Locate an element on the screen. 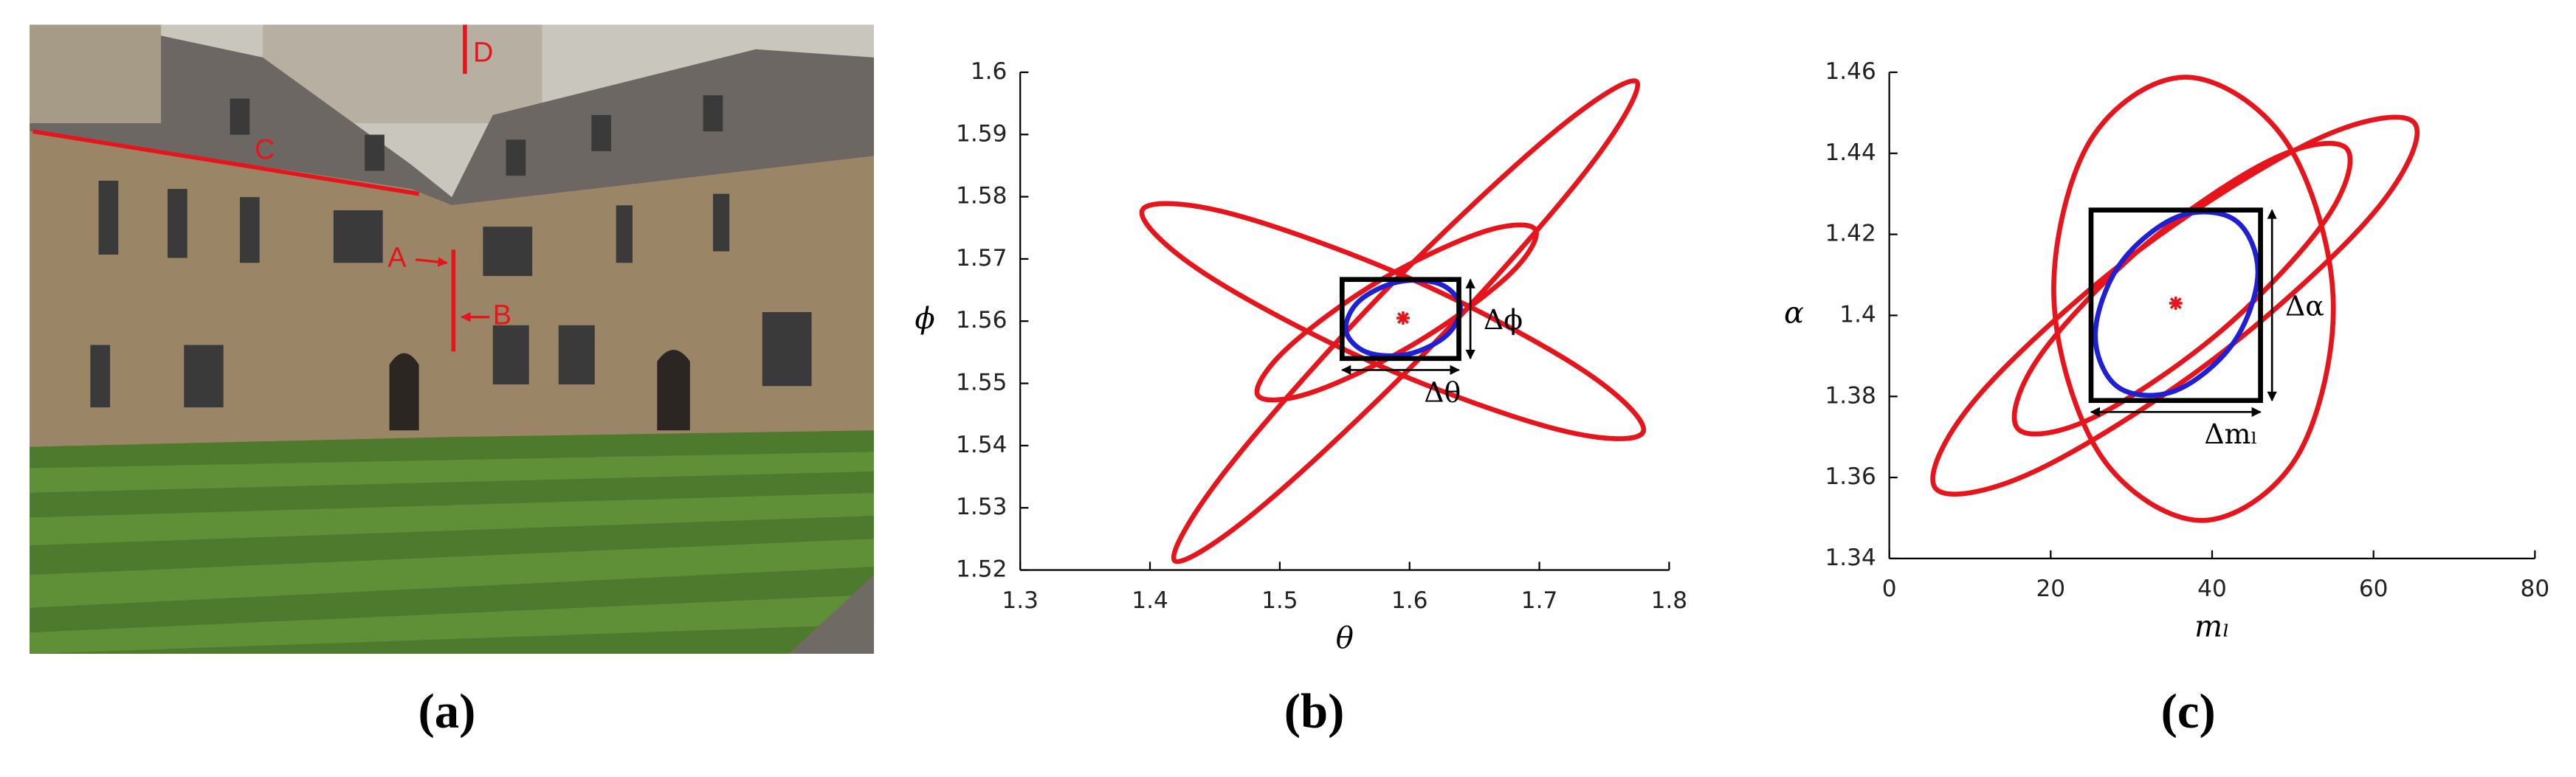 This screenshot has height=777, width=2576. y-tick-label: 1.4 is located at coordinates (1857, 314).